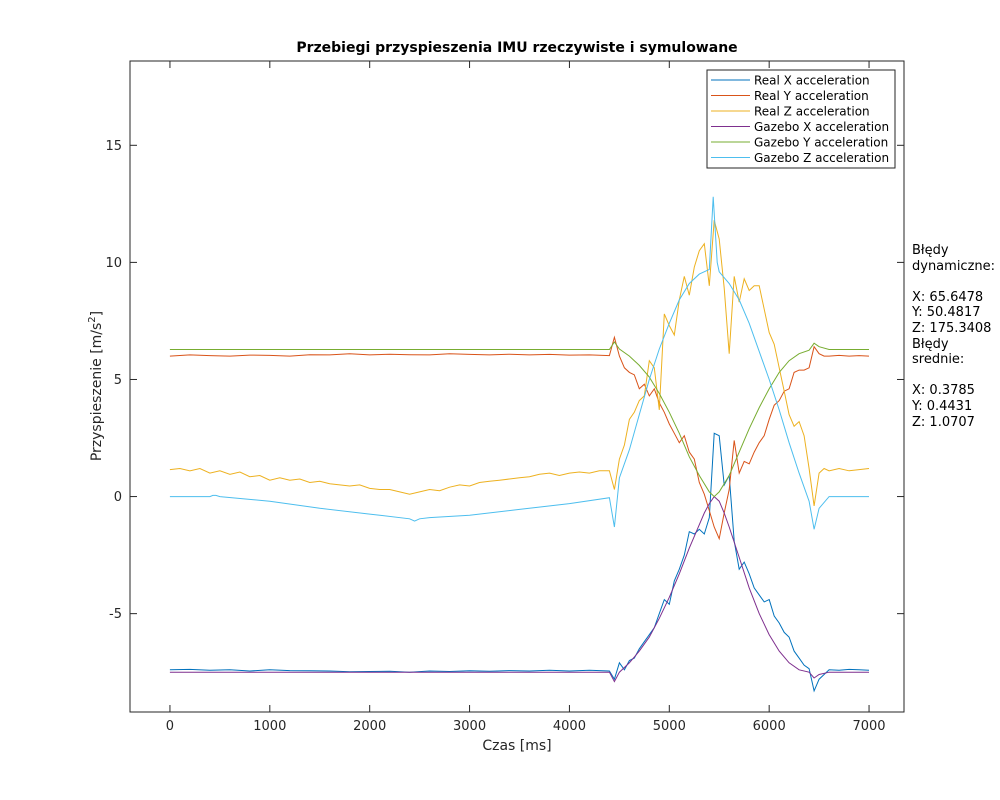 The image size is (1000, 800). I want to click on legend-label: Gazebo X acceleration, so click(821, 127).